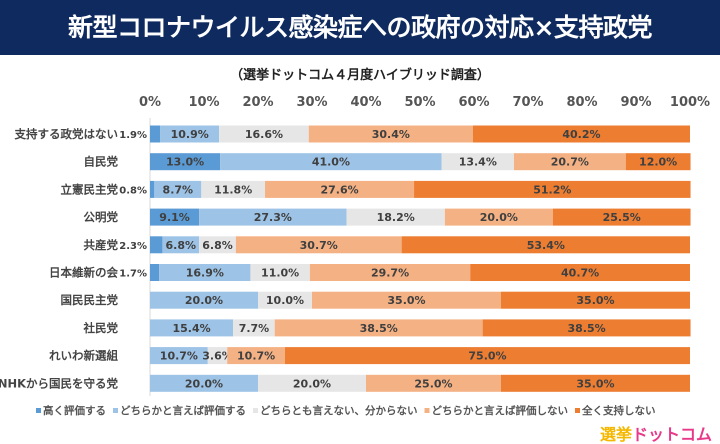  I want to click on data-label: 11.0%, so click(280, 273).